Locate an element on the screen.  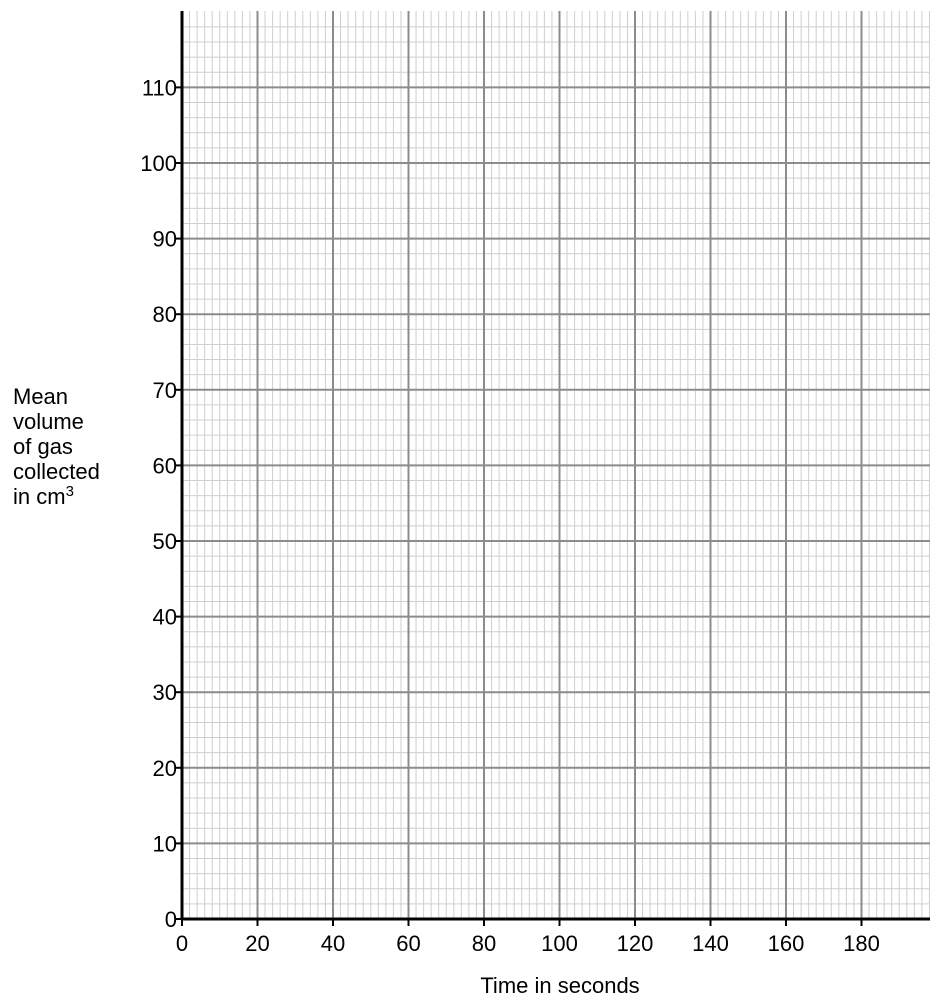
y-tick-label: 110 is located at coordinates (159, 87).